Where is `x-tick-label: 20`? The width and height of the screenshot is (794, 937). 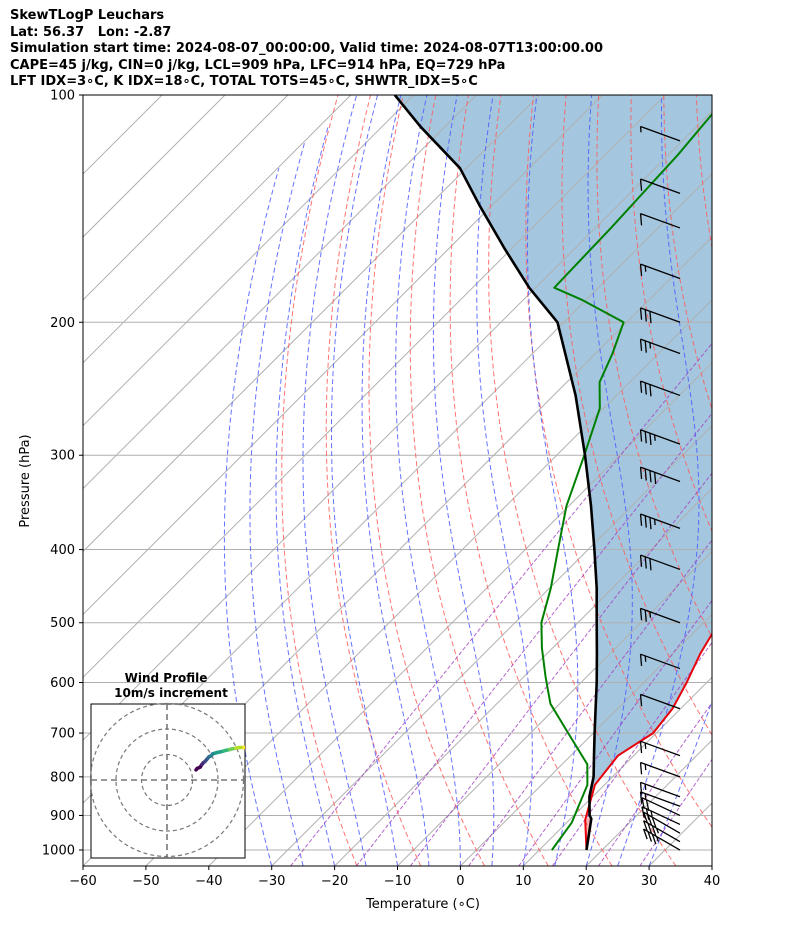
x-tick-label: 20 is located at coordinates (586, 881).